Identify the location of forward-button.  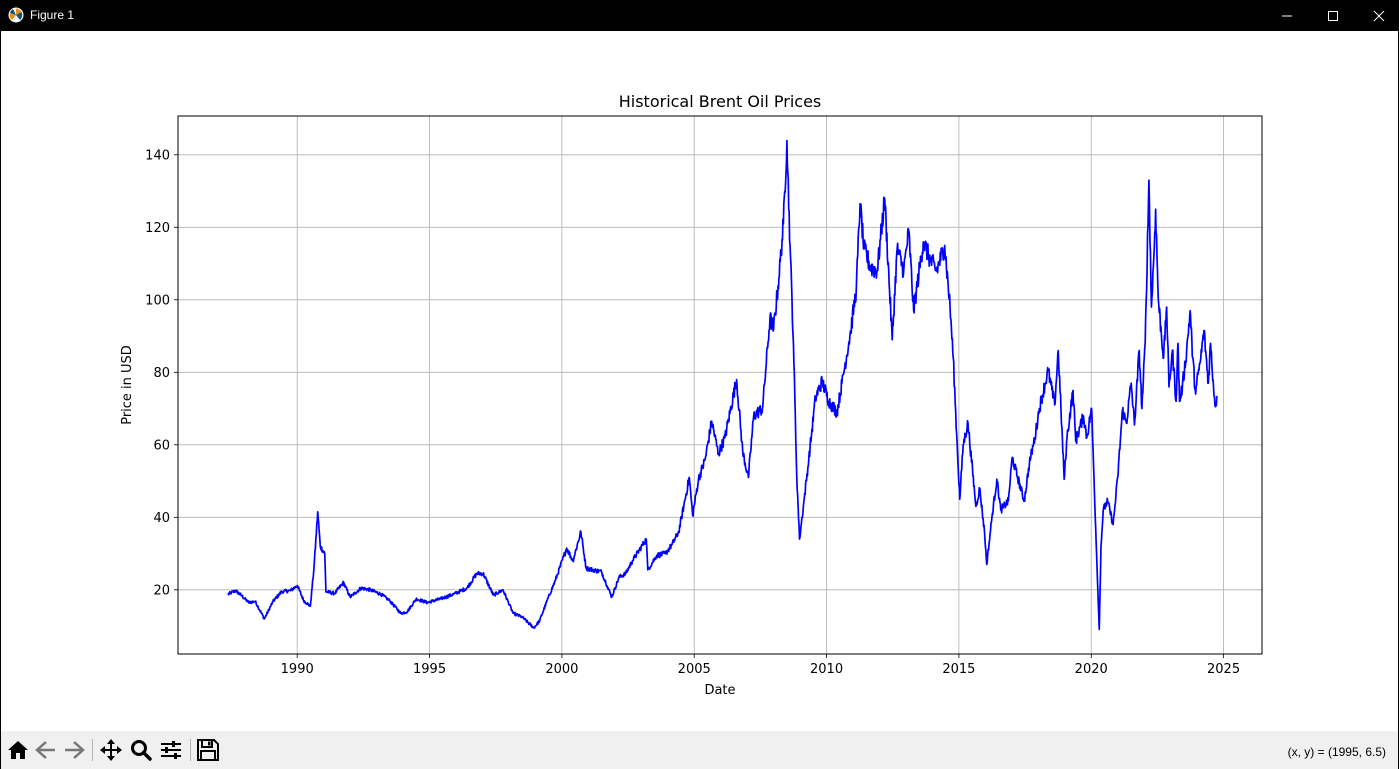
(74, 750).